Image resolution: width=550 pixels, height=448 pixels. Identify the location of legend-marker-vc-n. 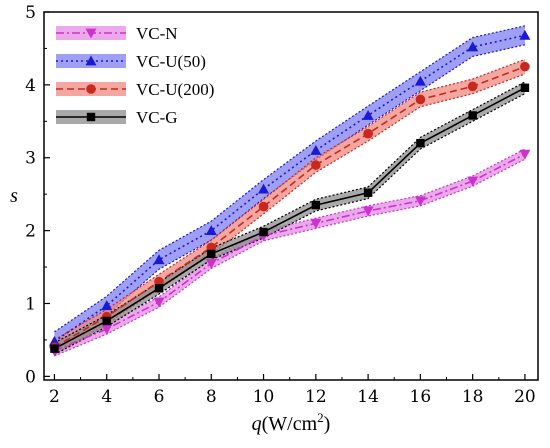
(91, 33).